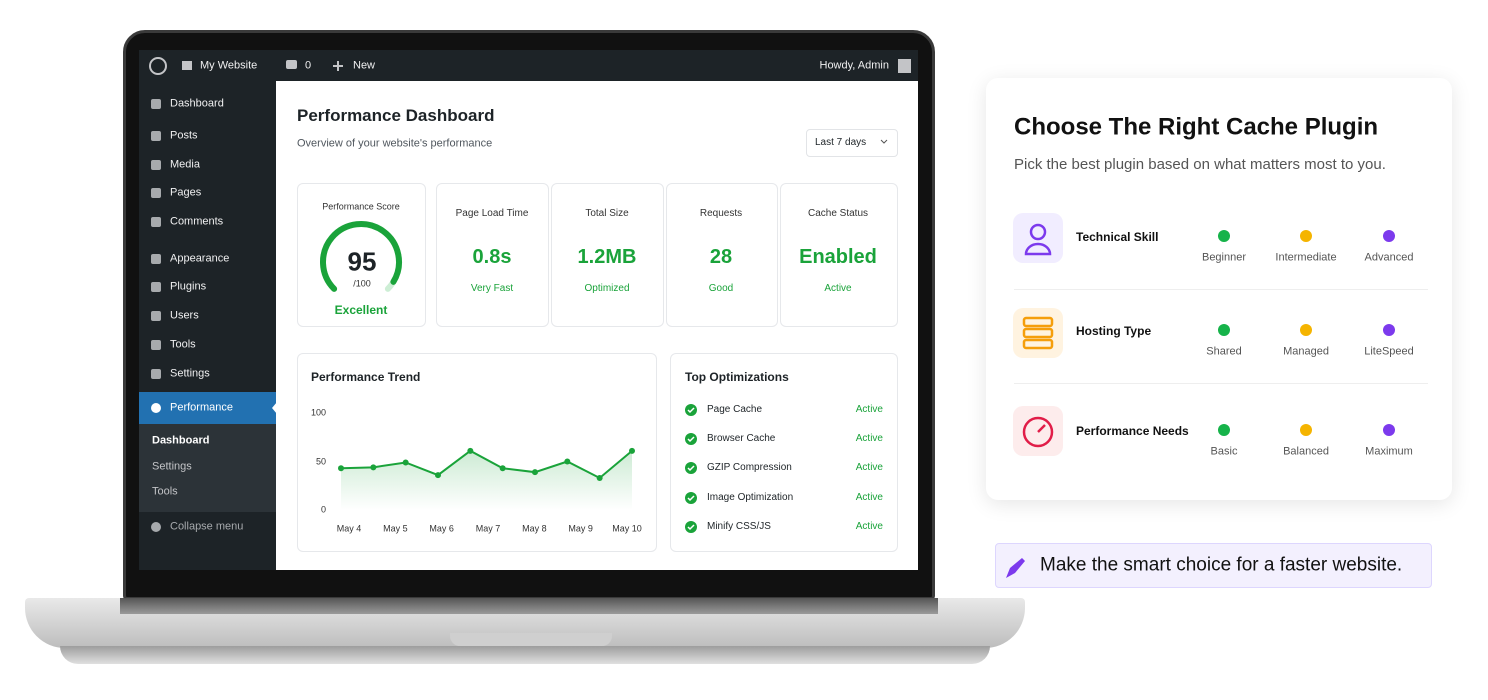 This screenshot has height=700, width=1488. What do you see at coordinates (323, 509) in the screenshot?
I see `y-tick-label: 0` at bounding box center [323, 509].